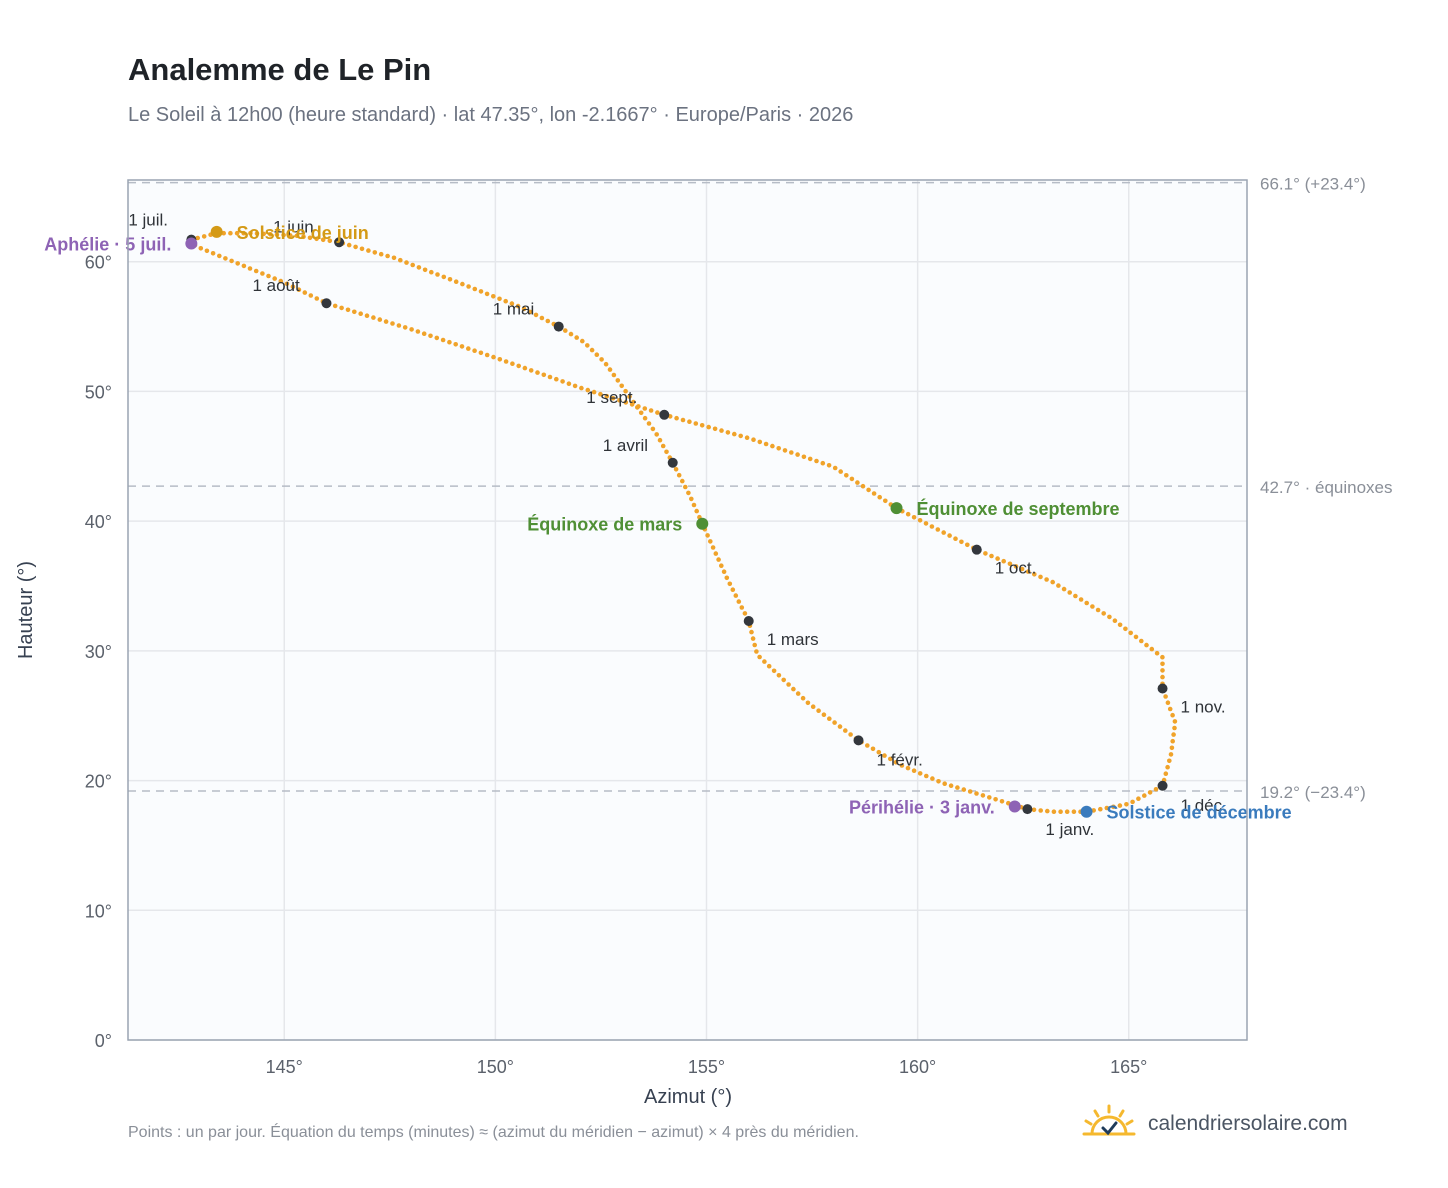  Describe the element at coordinates (26, 610) in the screenshot. I see `y-axis-label: Hauteur (°)` at that location.